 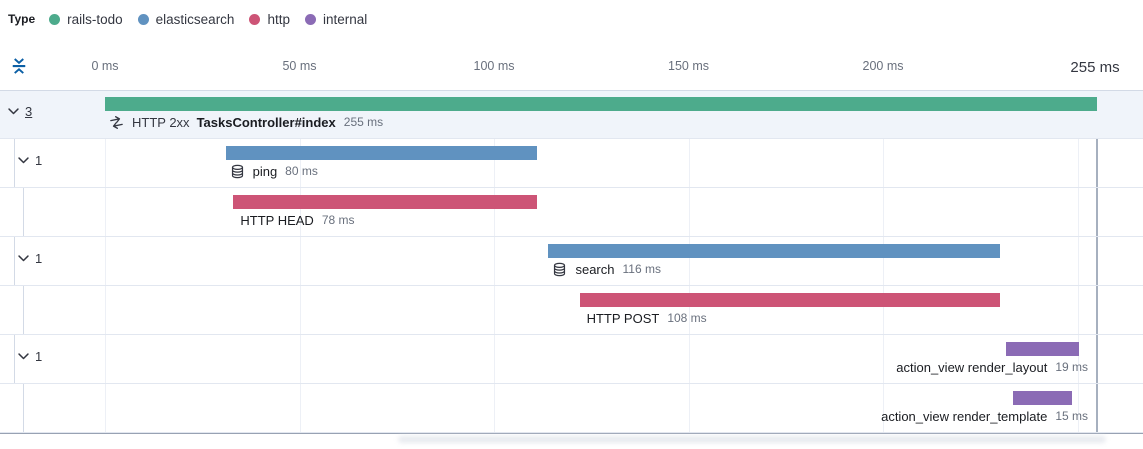 I want to click on span-label: HTTP POST 108 ms, so click(x=647, y=318).